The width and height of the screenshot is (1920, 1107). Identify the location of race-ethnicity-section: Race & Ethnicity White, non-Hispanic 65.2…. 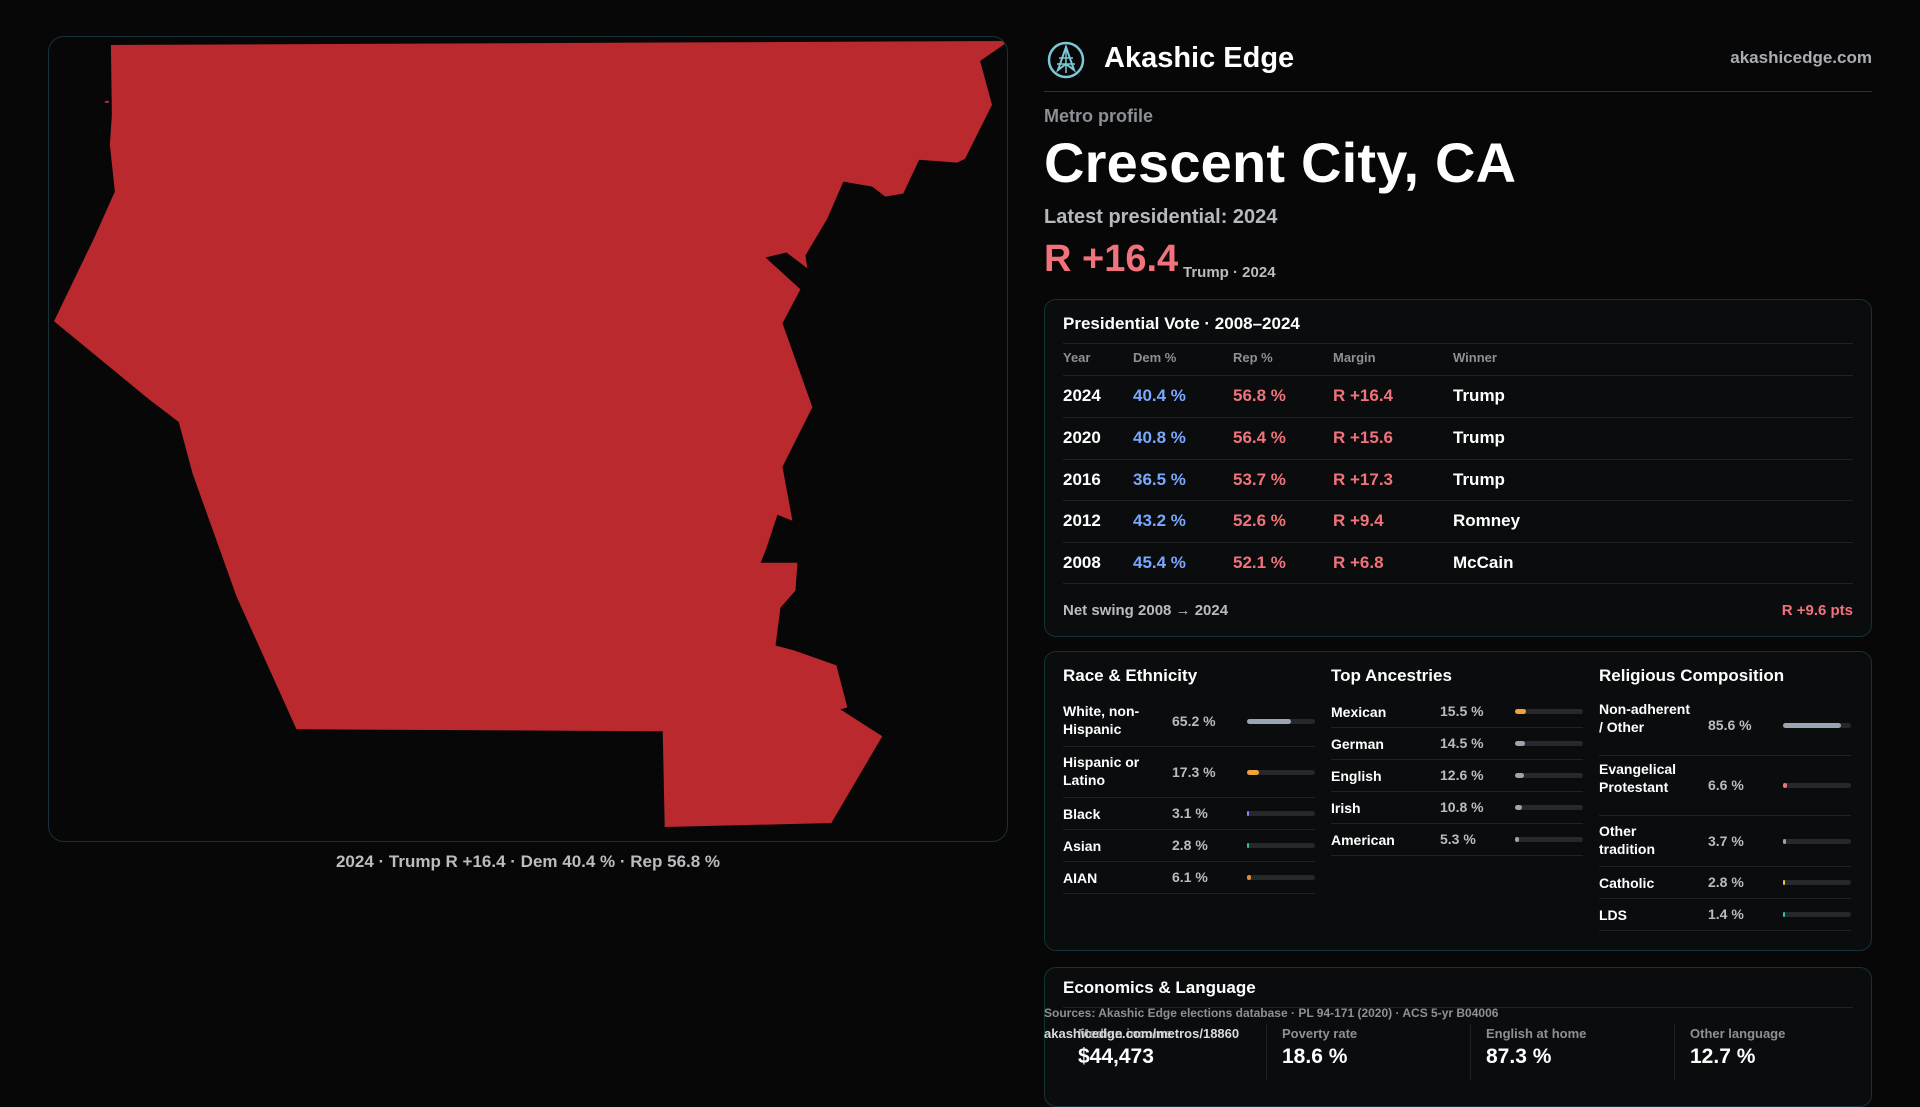
(1189, 780).